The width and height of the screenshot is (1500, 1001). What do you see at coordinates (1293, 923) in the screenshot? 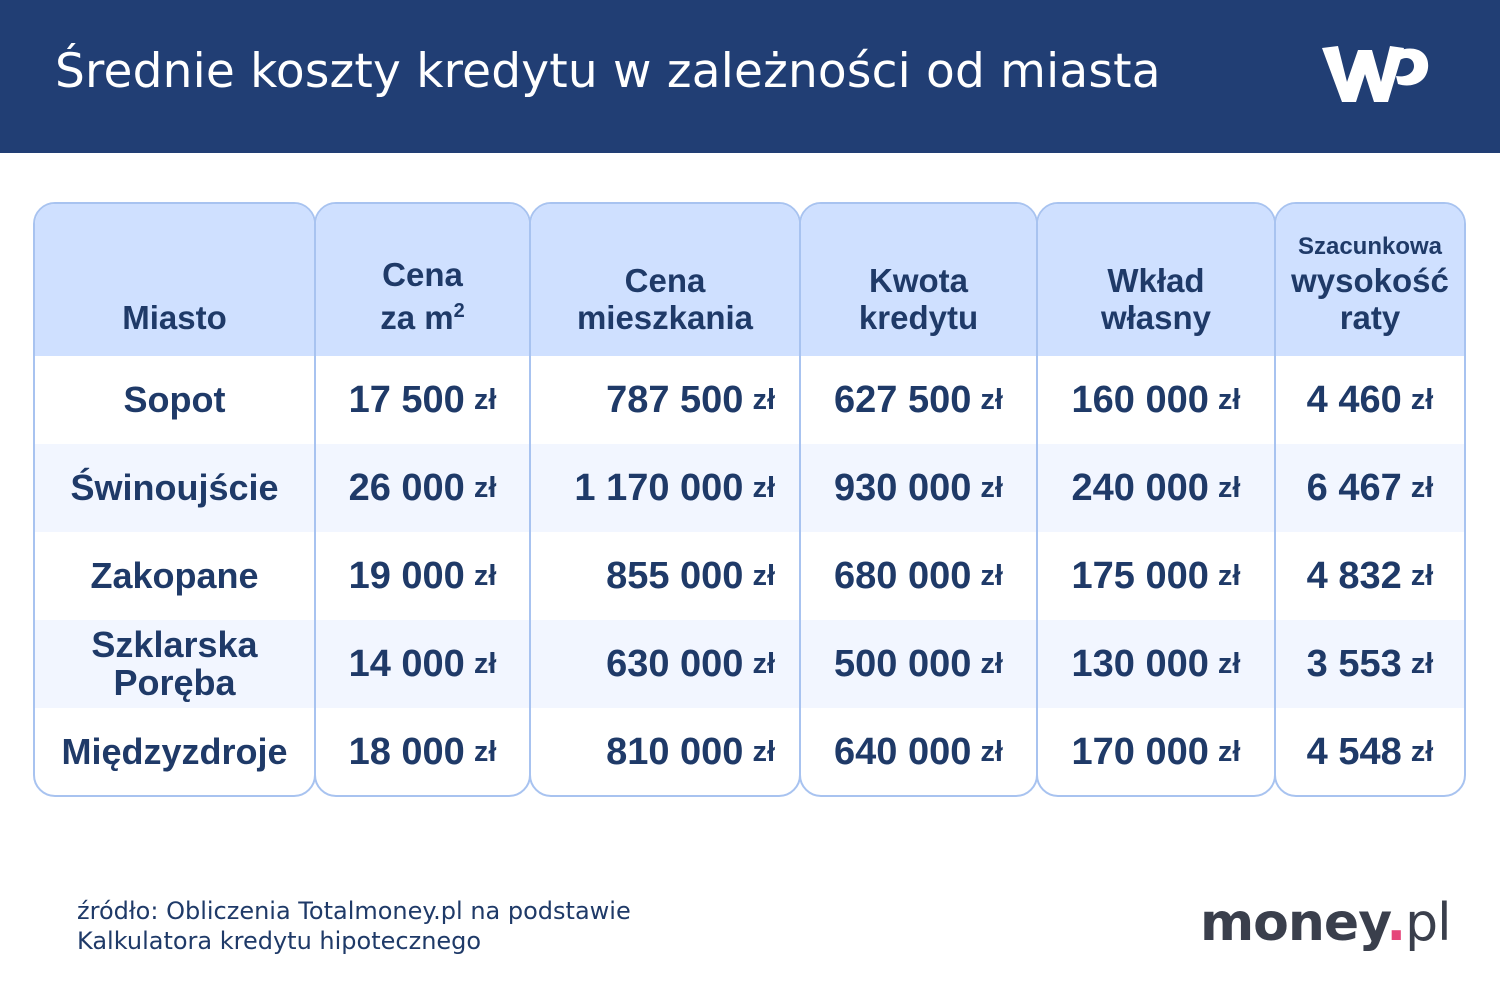
I see `brand-main: money` at bounding box center [1293, 923].